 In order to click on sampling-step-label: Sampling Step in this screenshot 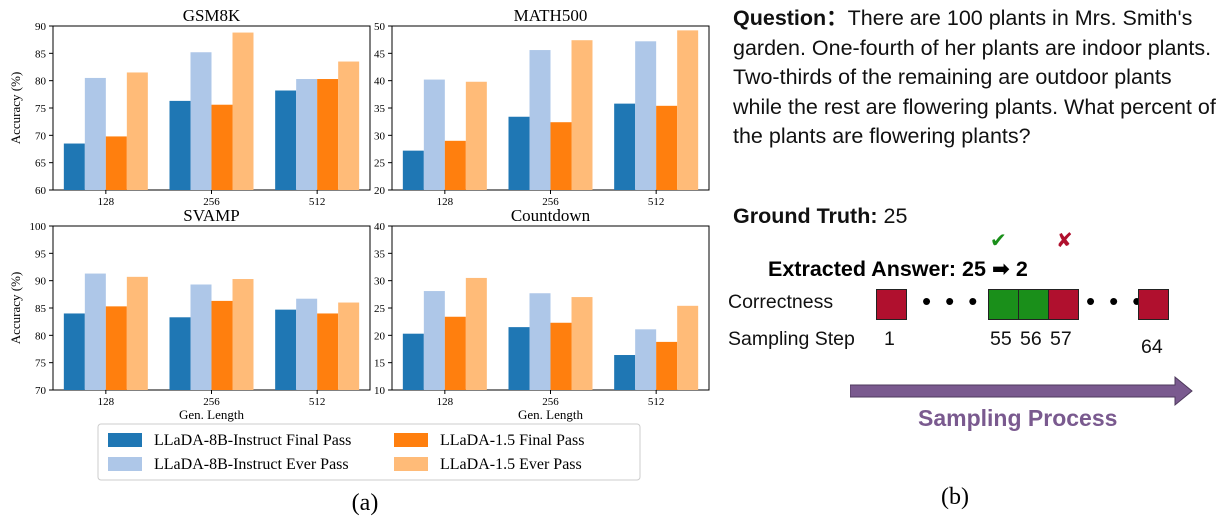, I will do `click(791, 339)`.